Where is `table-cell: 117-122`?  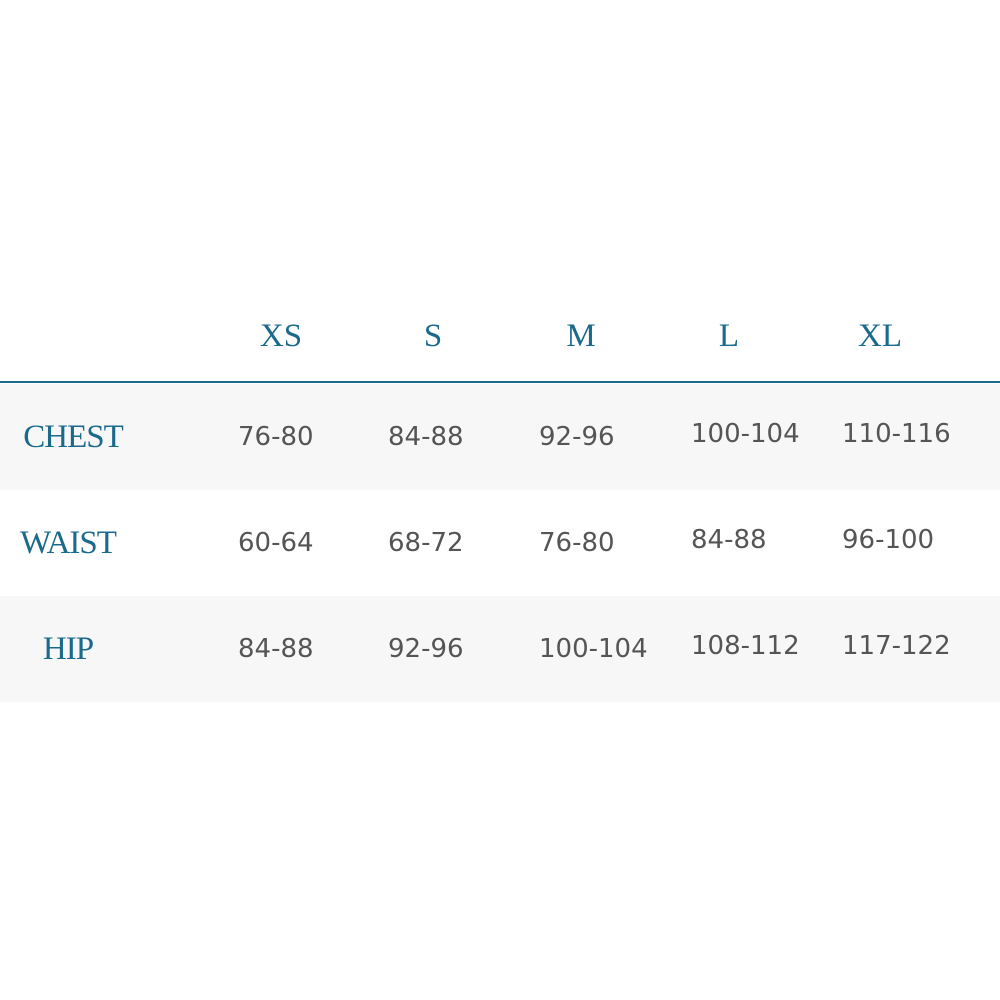
table-cell: 117-122 is located at coordinates (896, 646).